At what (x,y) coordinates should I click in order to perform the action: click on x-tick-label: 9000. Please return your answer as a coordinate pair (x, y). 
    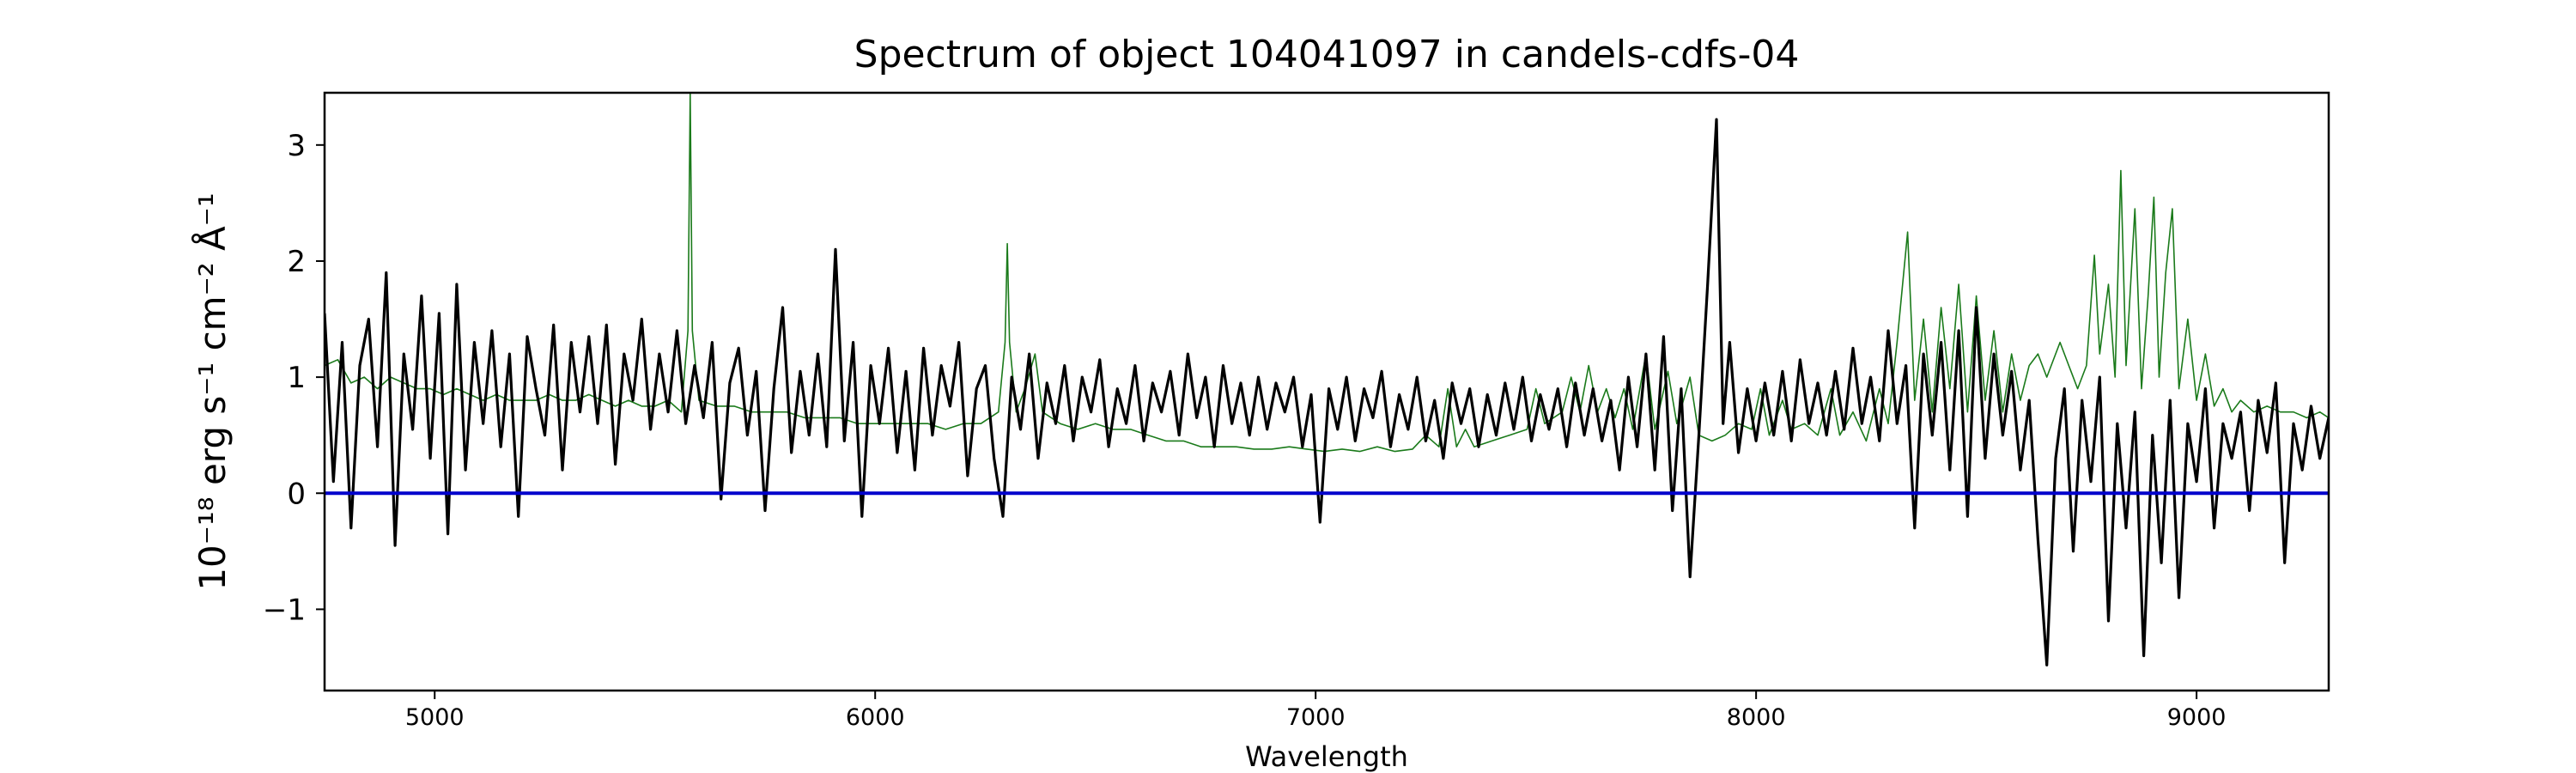
    Looking at the image, I should click on (2197, 717).